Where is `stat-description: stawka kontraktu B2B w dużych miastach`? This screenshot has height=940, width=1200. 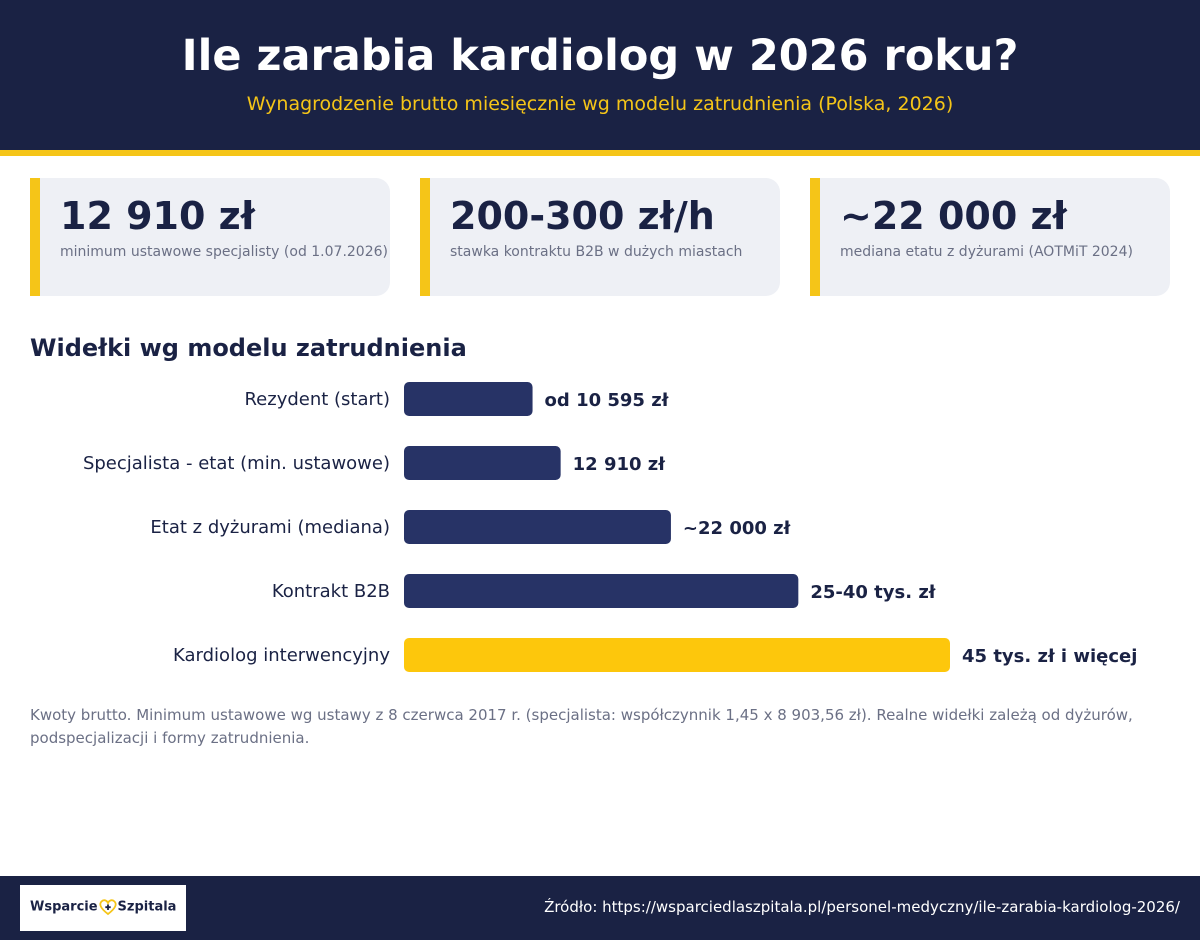 stat-description: stawka kontraktu B2B w dużych miastach is located at coordinates (596, 252).